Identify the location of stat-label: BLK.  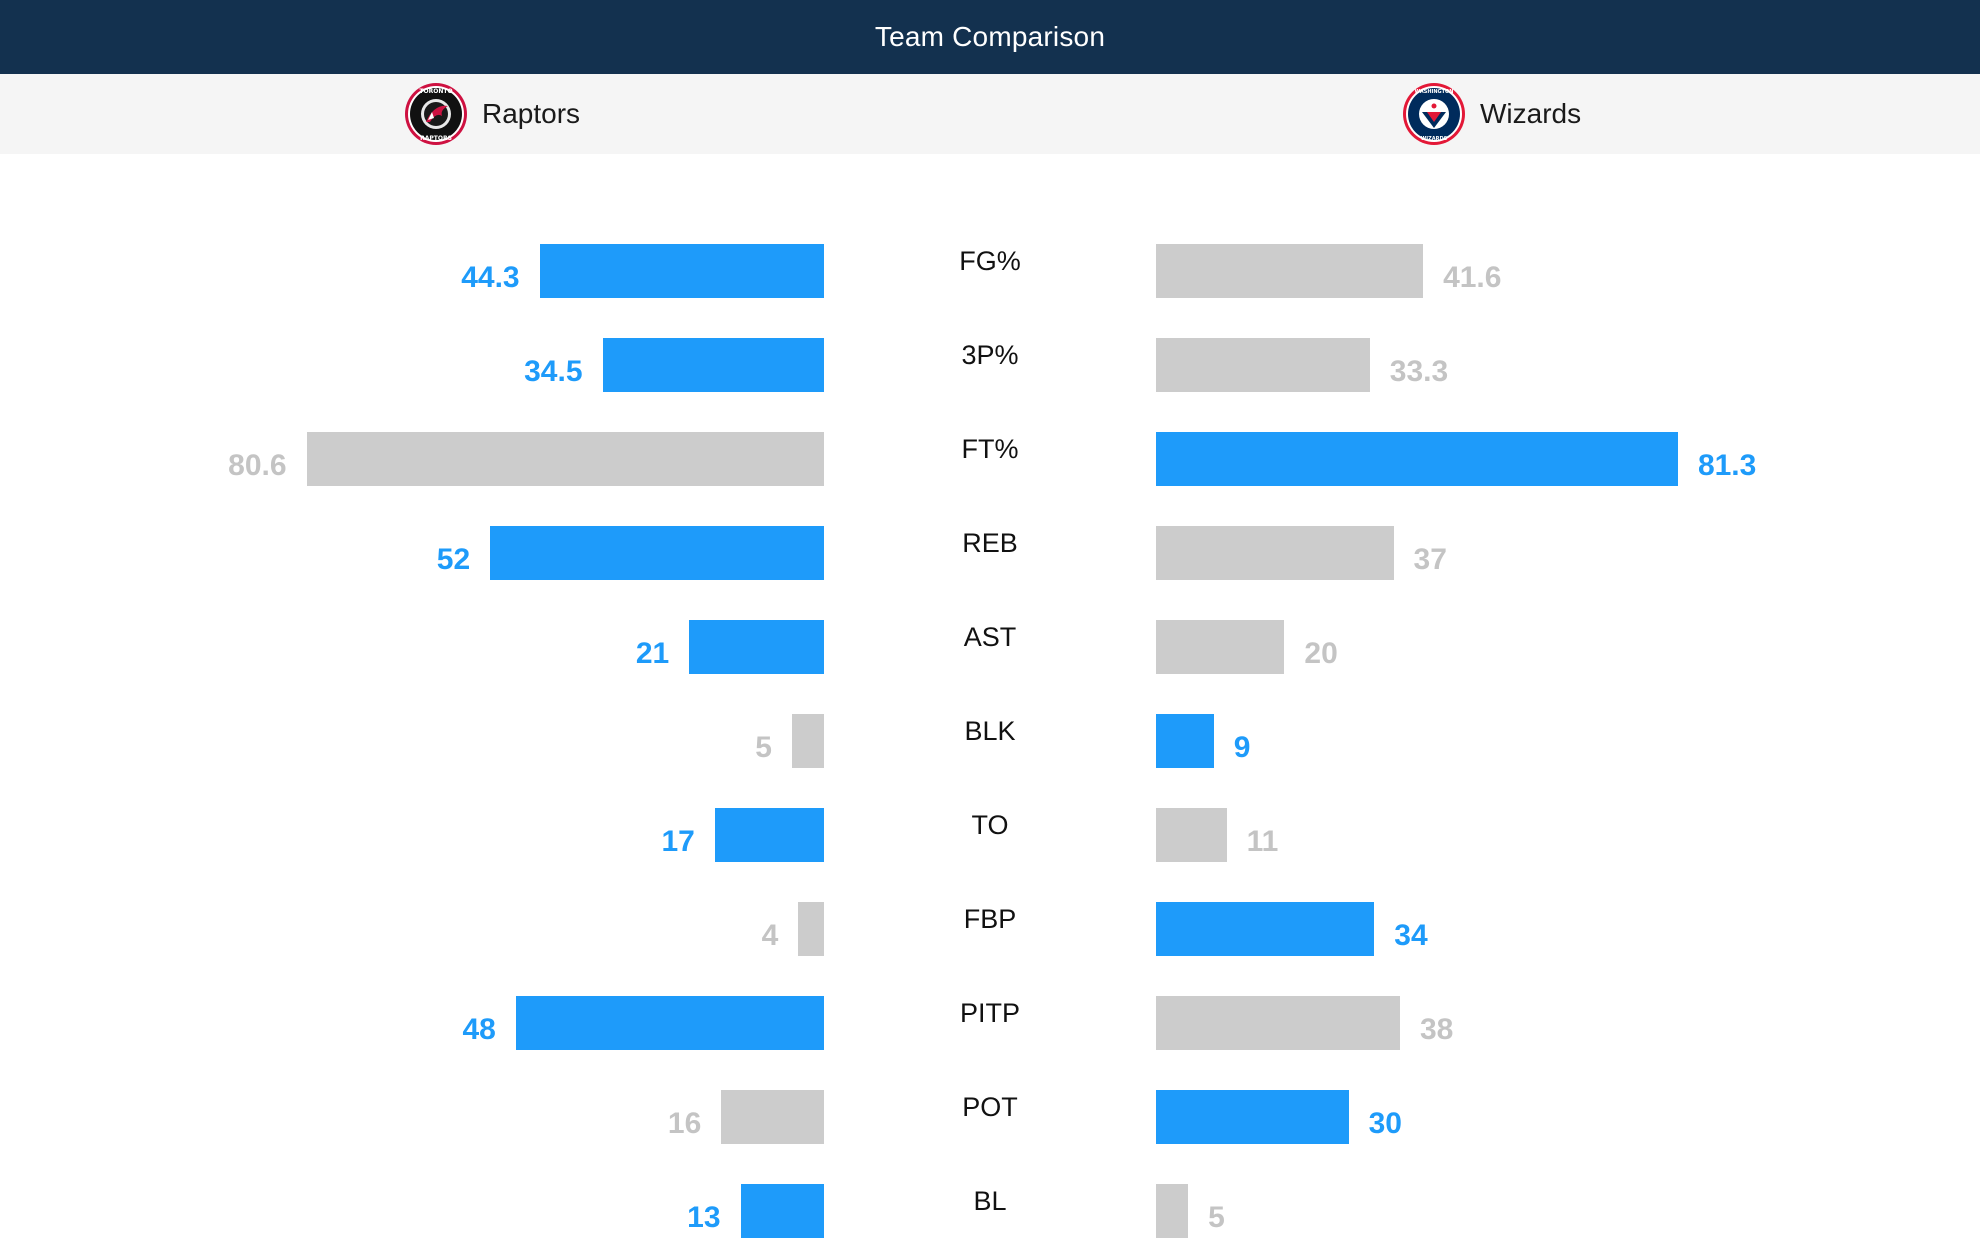
(990, 731).